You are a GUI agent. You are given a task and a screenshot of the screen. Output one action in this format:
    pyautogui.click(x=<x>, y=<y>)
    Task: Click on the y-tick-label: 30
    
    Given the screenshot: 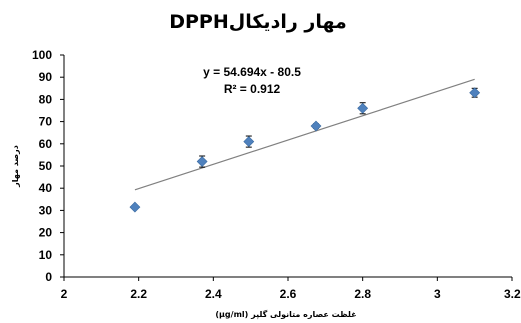 What is the action you would take?
    pyautogui.click(x=46, y=210)
    